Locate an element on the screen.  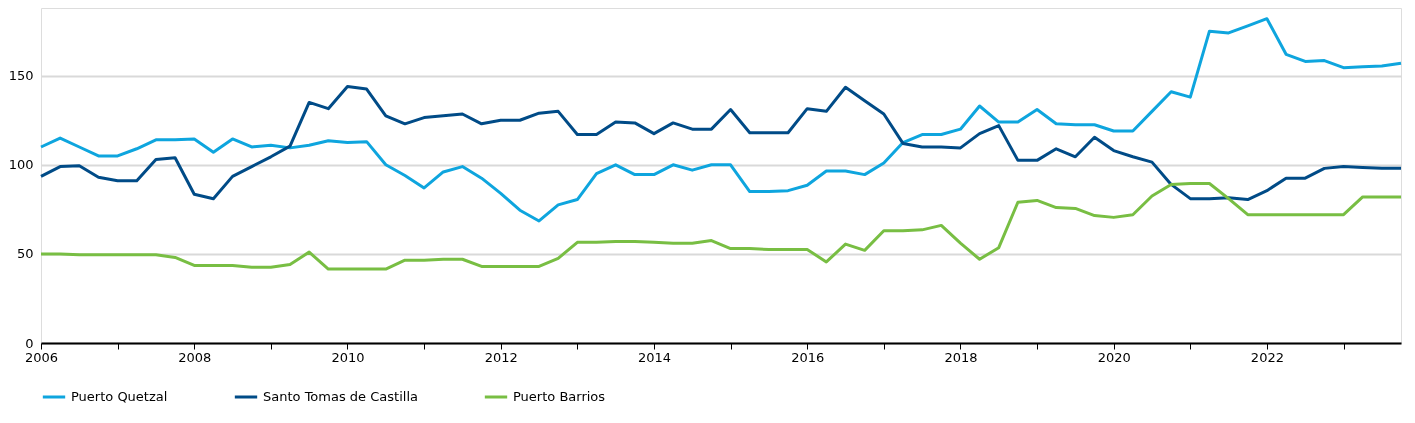
x-tick-label: 2008 is located at coordinates (195, 357).